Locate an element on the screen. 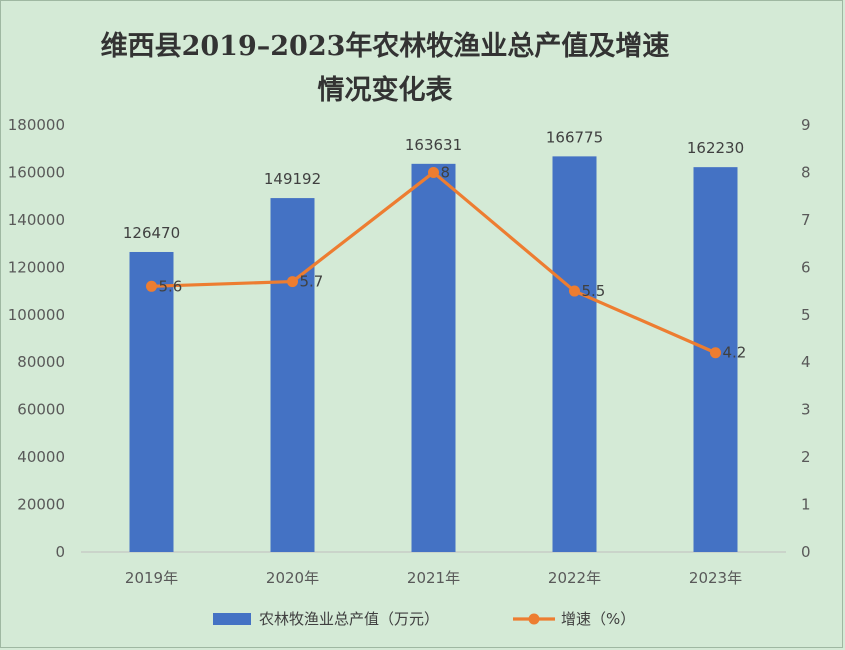 The width and height of the screenshot is (845, 650). right-axis-tick-label: 2 is located at coordinates (806, 457).